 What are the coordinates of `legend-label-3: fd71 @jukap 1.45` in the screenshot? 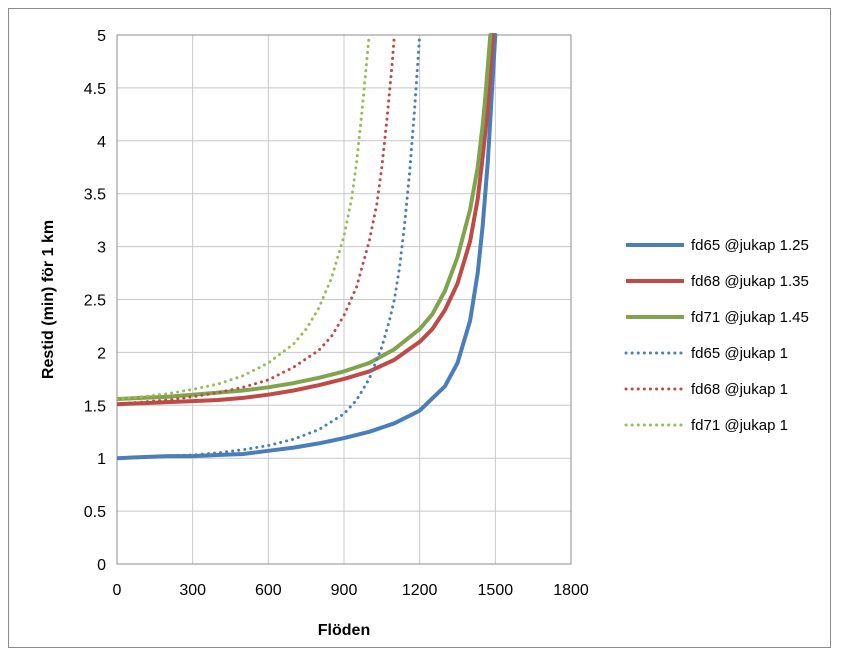 It's located at (750, 317).